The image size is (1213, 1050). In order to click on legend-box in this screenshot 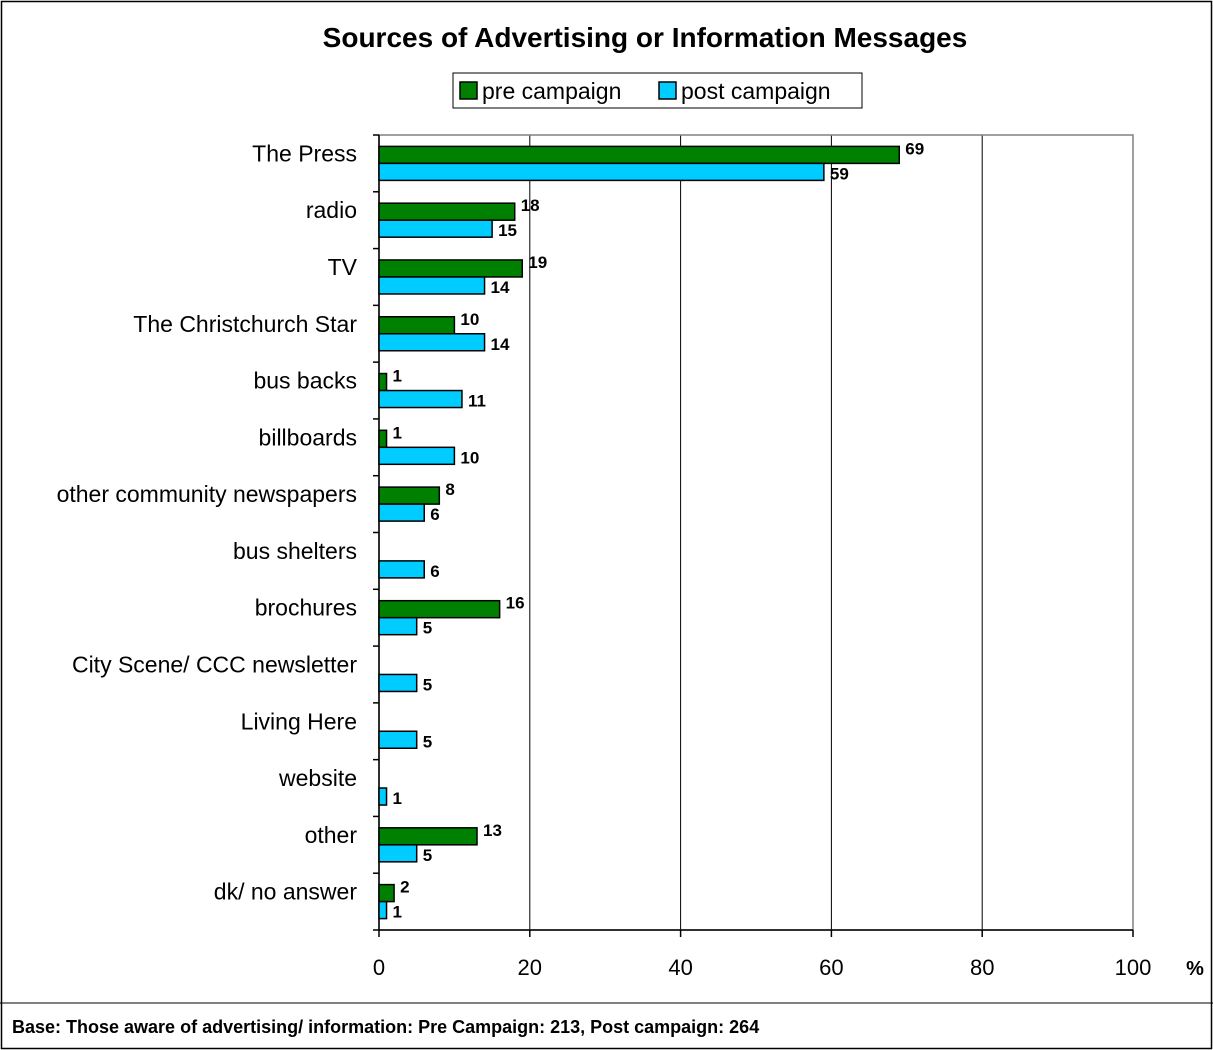, I will do `click(657, 90)`.